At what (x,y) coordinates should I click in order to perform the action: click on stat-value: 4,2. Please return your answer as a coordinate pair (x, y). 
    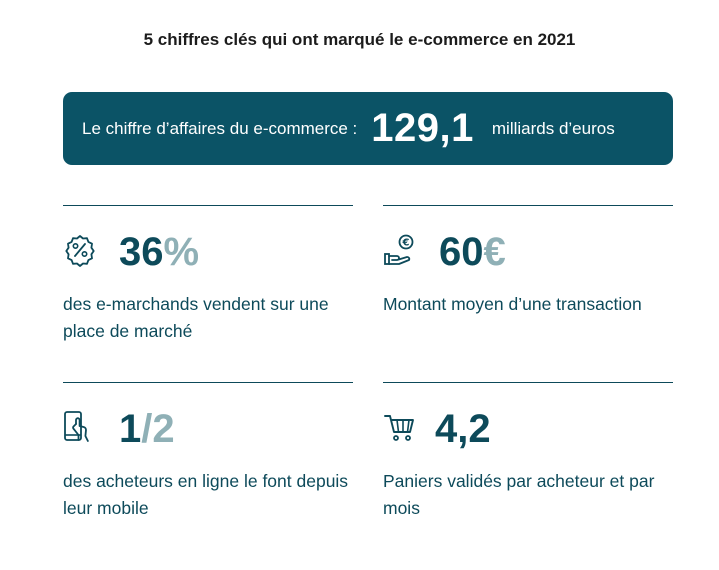
    Looking at the image, I should click on (463, 429).